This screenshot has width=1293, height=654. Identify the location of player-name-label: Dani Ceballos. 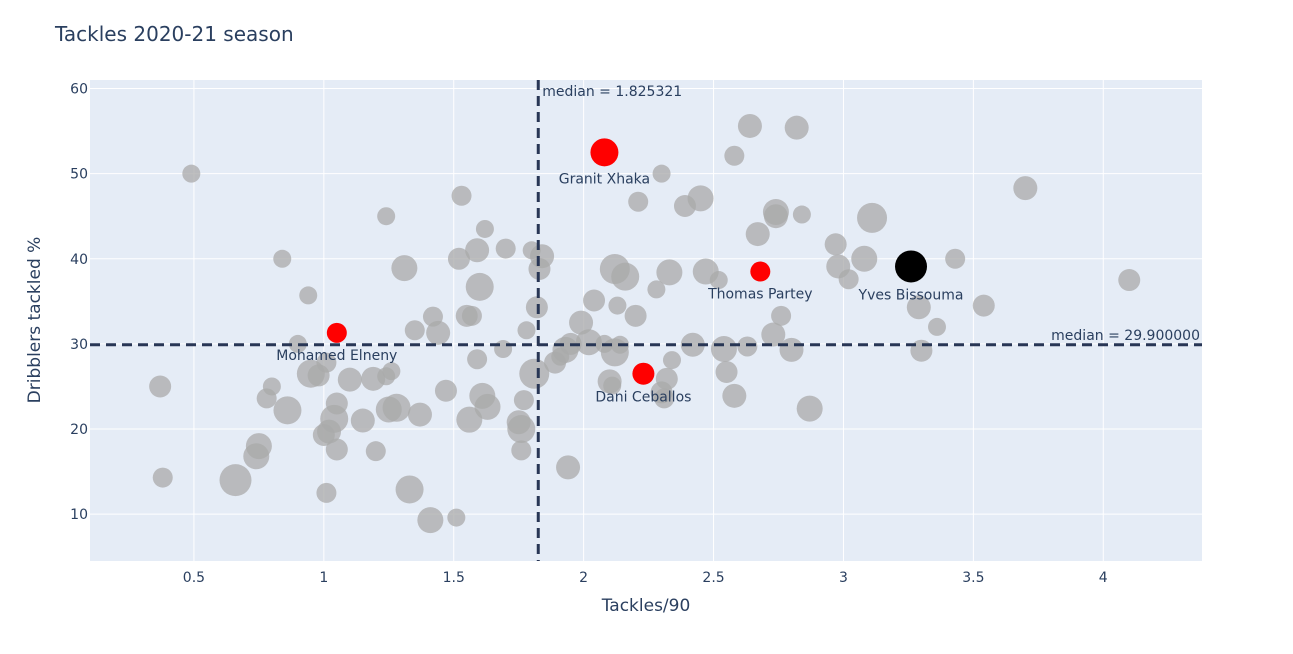
(643, 398).